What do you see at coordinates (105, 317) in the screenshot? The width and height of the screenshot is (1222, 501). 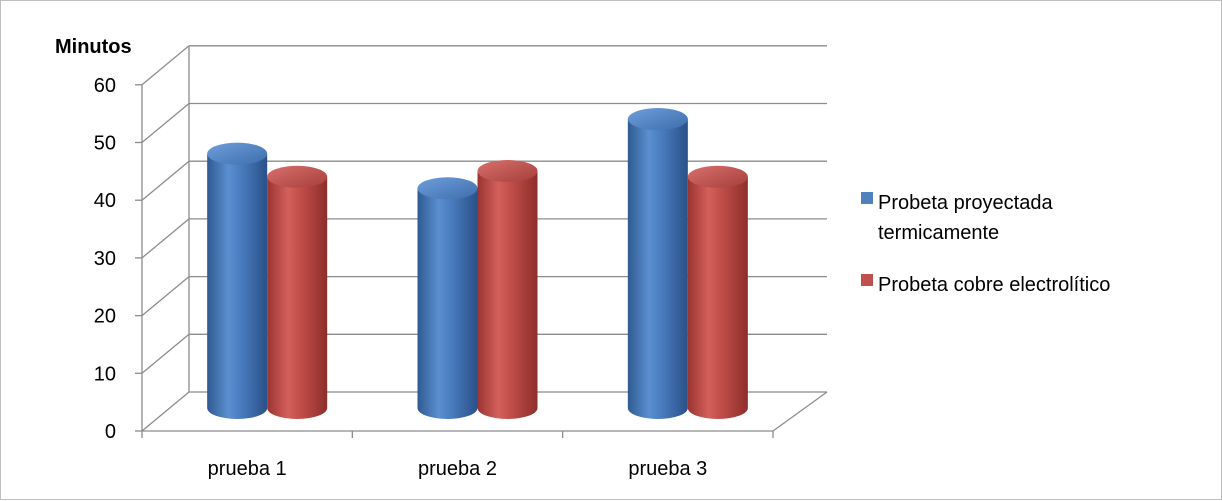 I see `y-tick-label: 20` at bounding box center [105, 317].